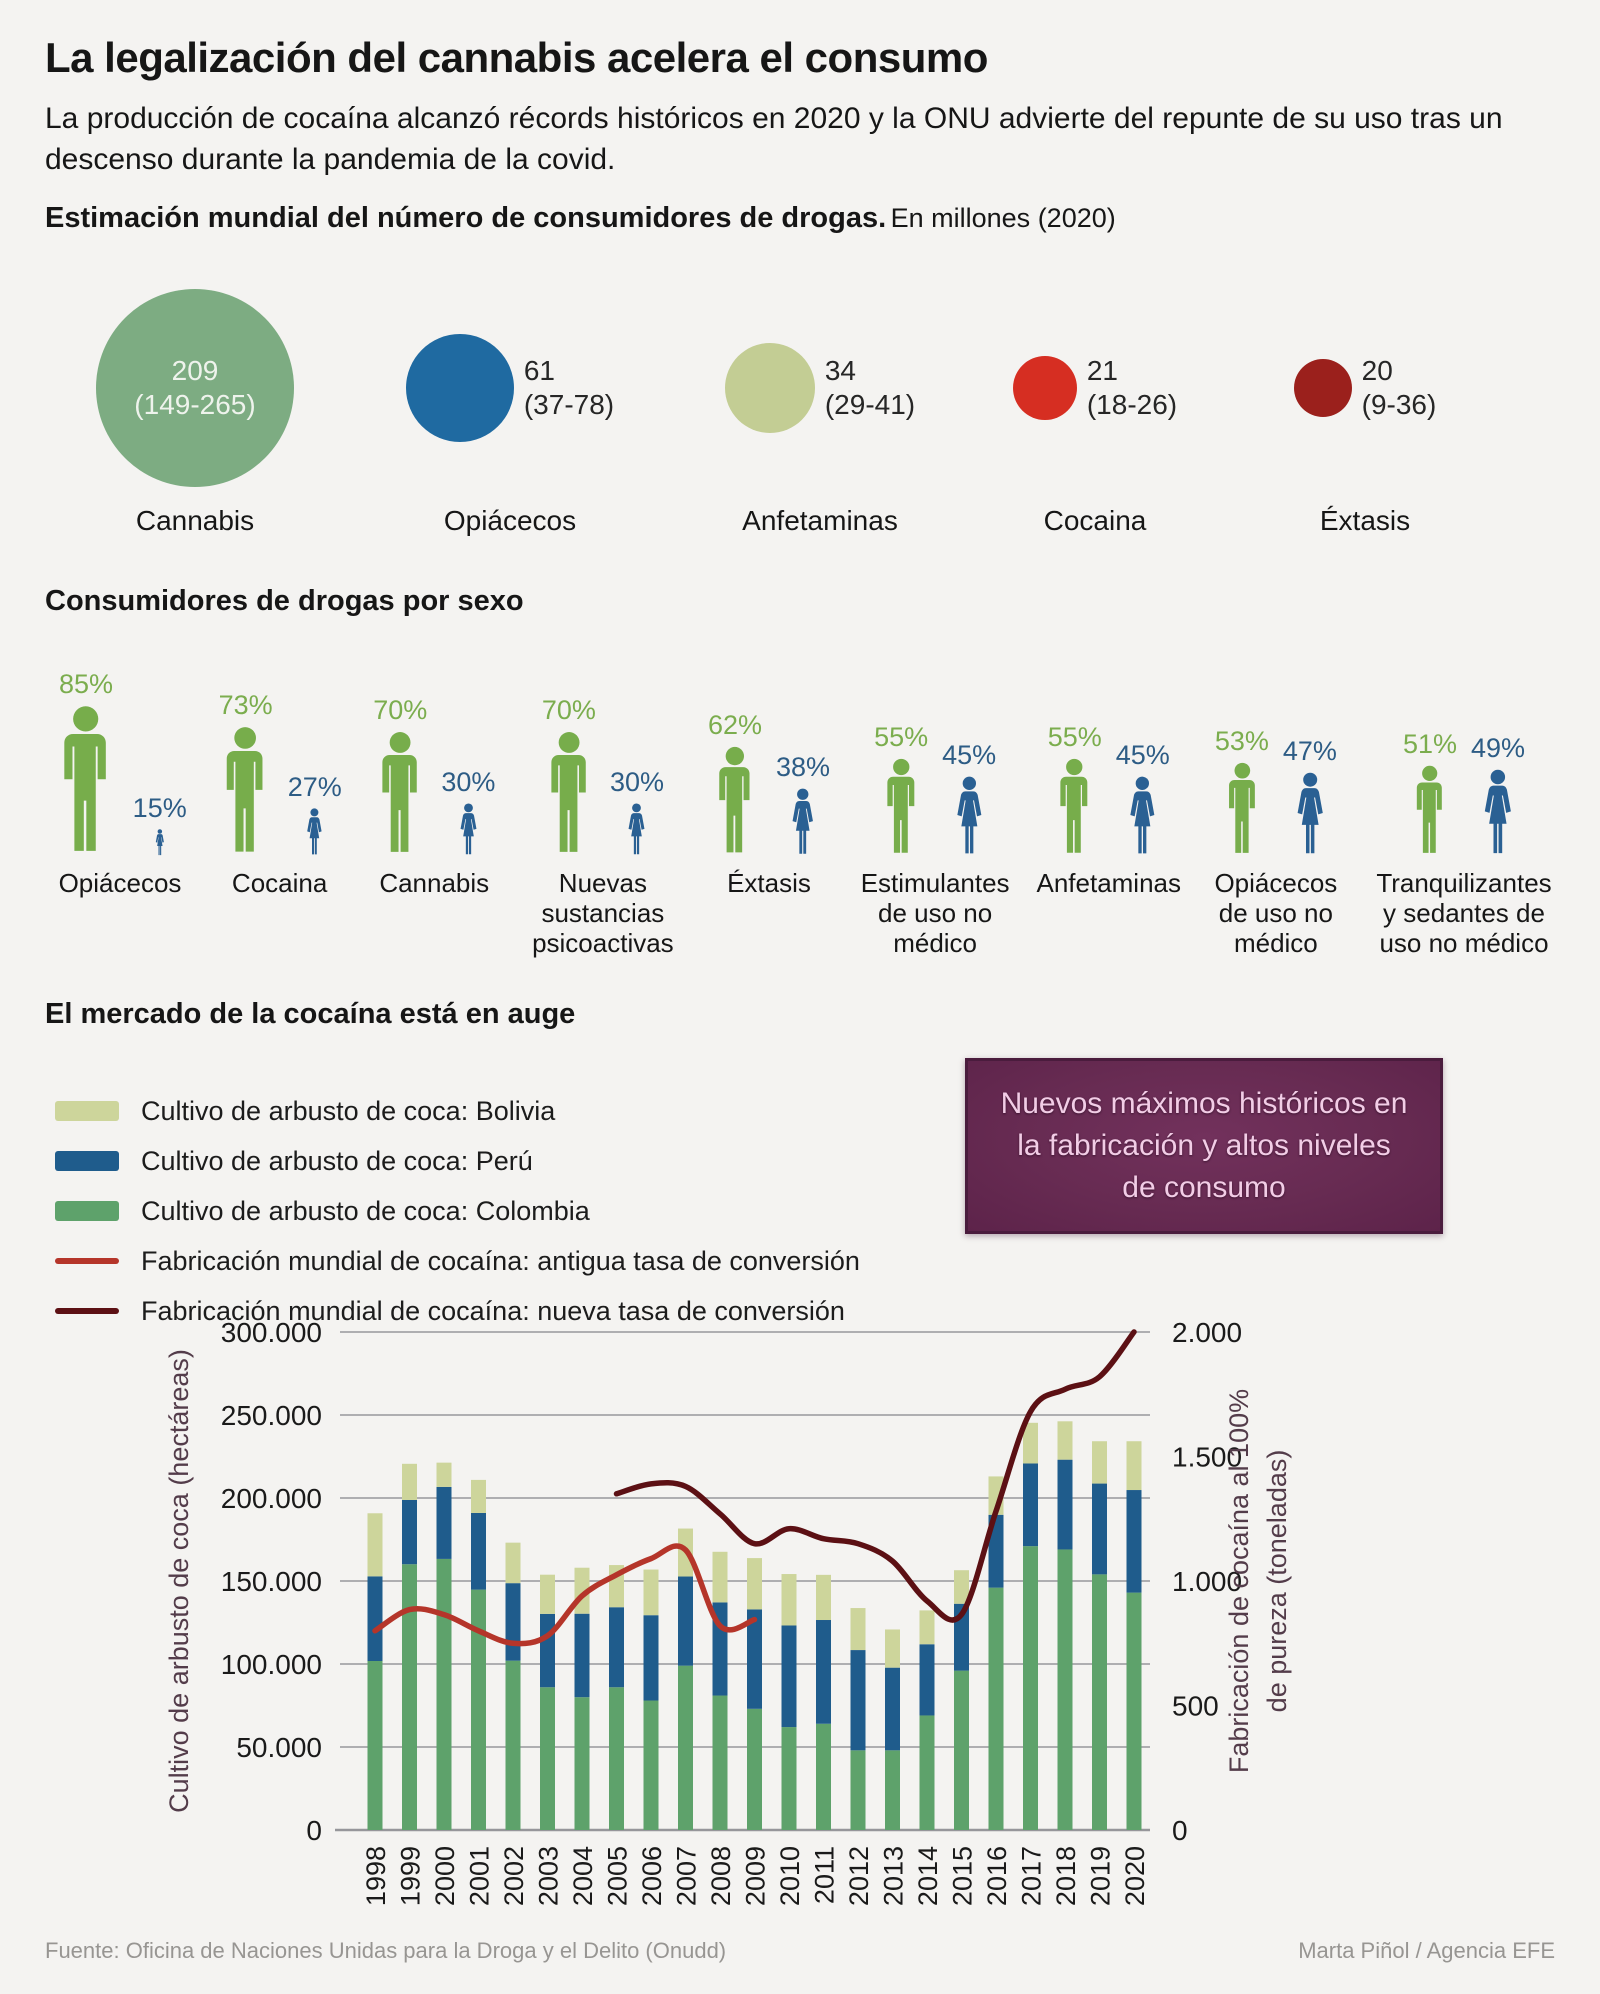 The height and width of the screenshot is (1994, 1600). Describe the element at coordinates (245, 705) in the screenshot. I see `male-percentage: 73%` at that location.